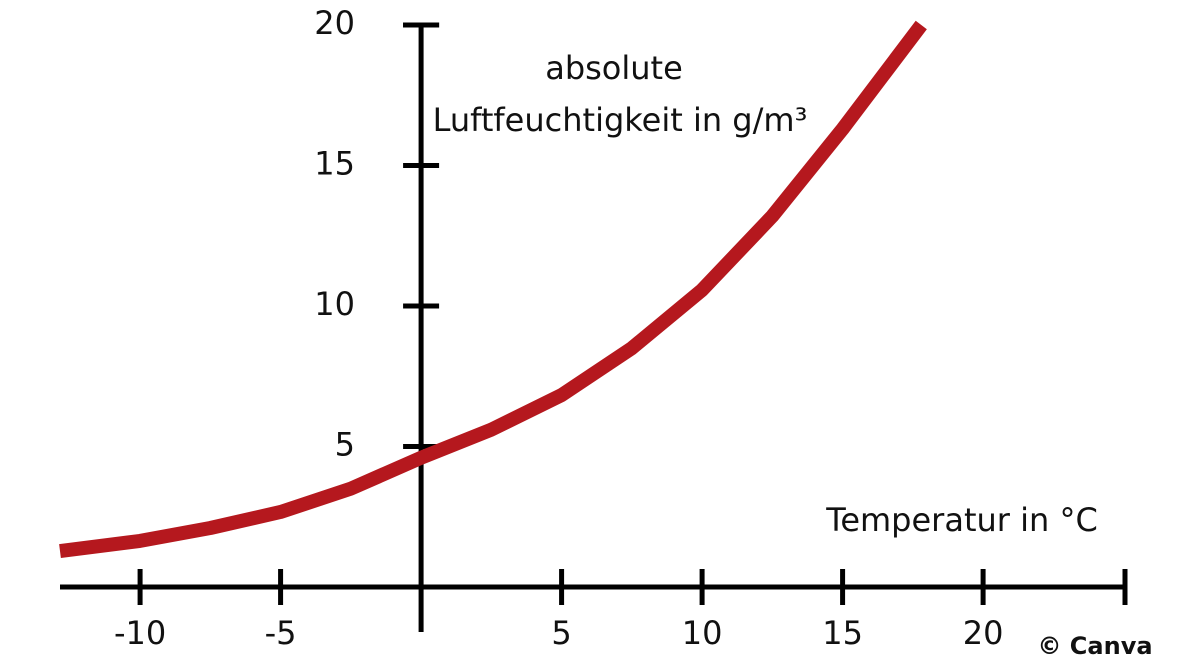 Image resolution: width=1200 pixels, height=667 pixels. I want to click on y-tick-label: 5, so click(345, 445).